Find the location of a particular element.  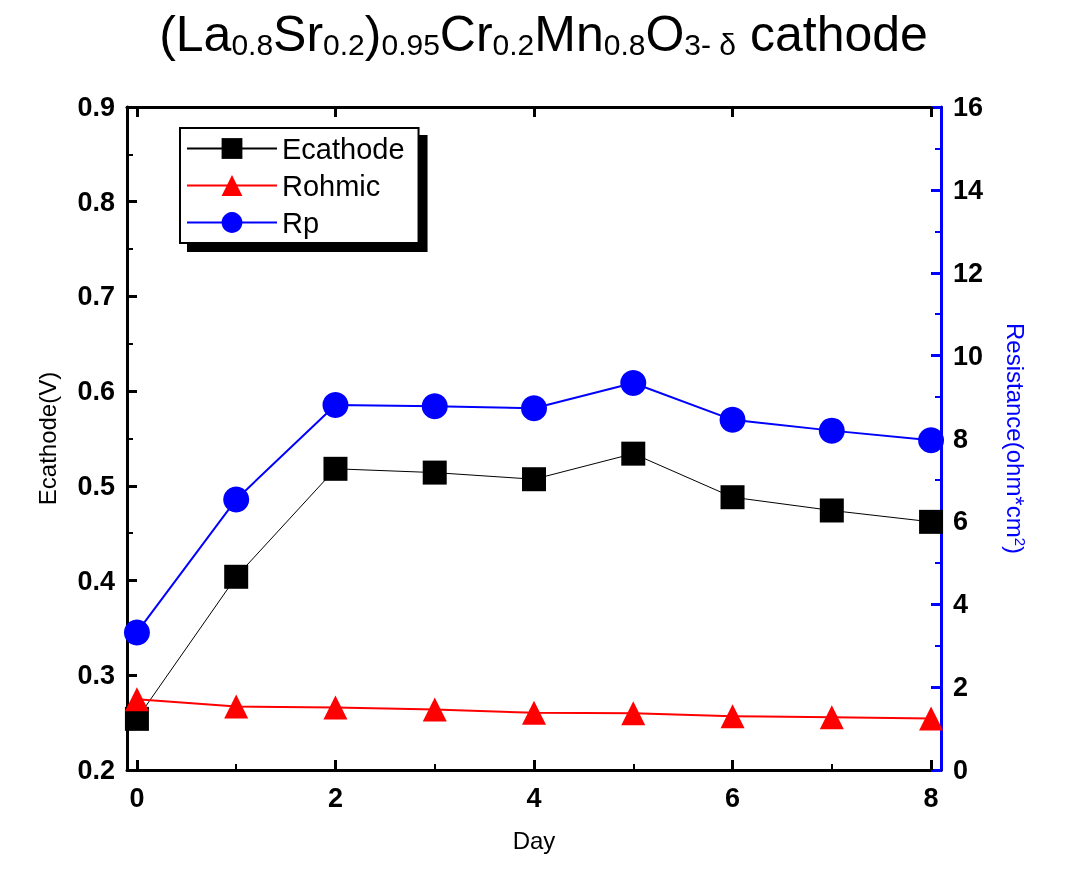

x-tick-label: 0 is located at coordinates (137, 797).